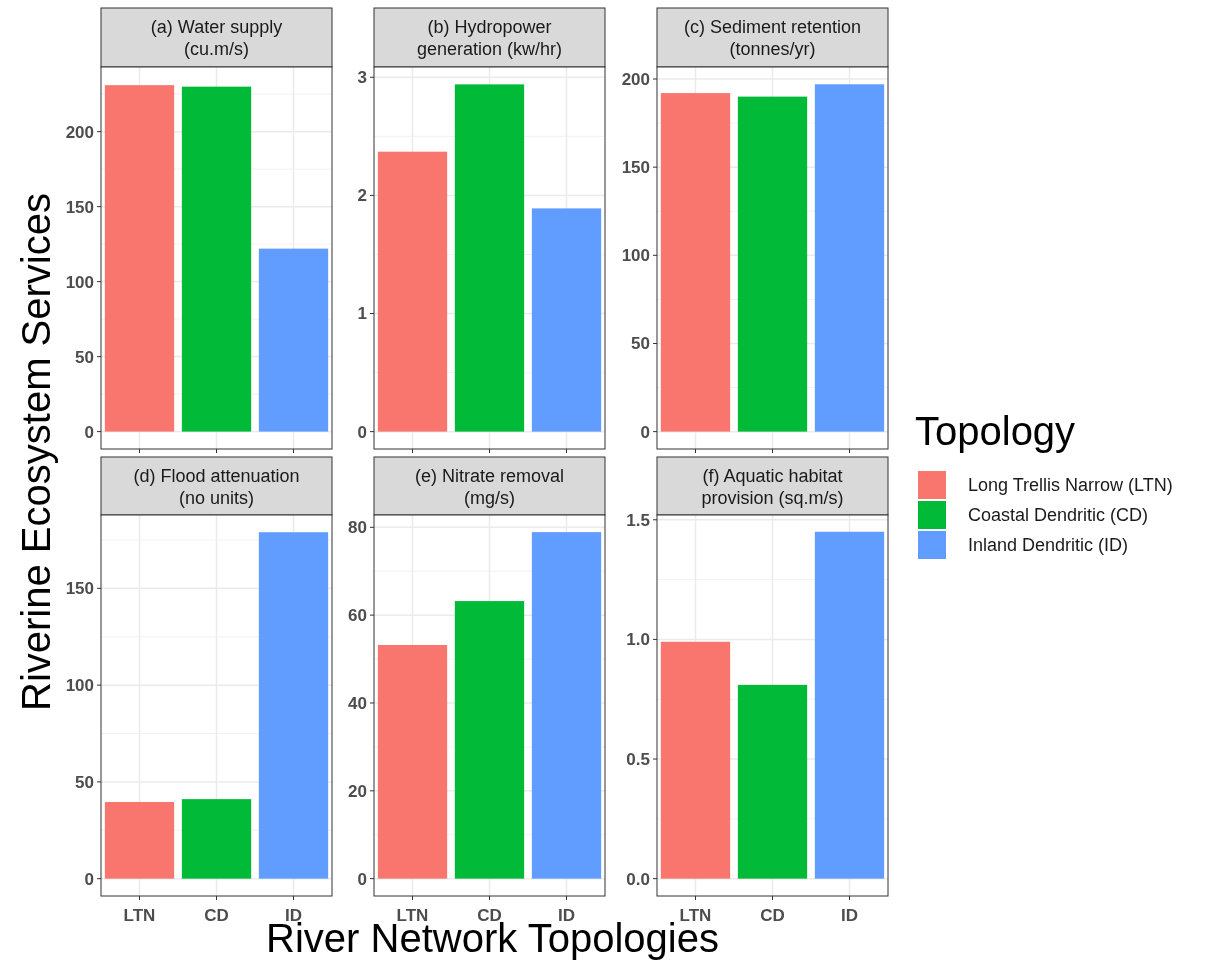  What do you see at coordinates (1070, 485) in the screenshot?
I see `legend-label: Long Trellis Narrow (LTN)` at bounding box center [1070, 485].